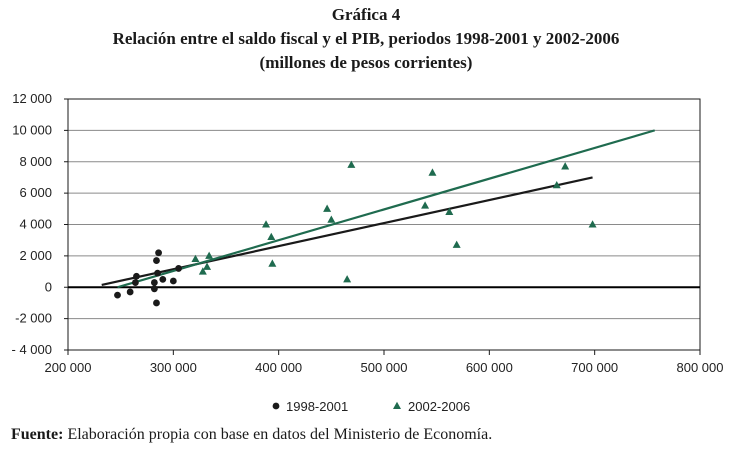  I want to click on y-tick-label: 10 000, so click(32, 129).